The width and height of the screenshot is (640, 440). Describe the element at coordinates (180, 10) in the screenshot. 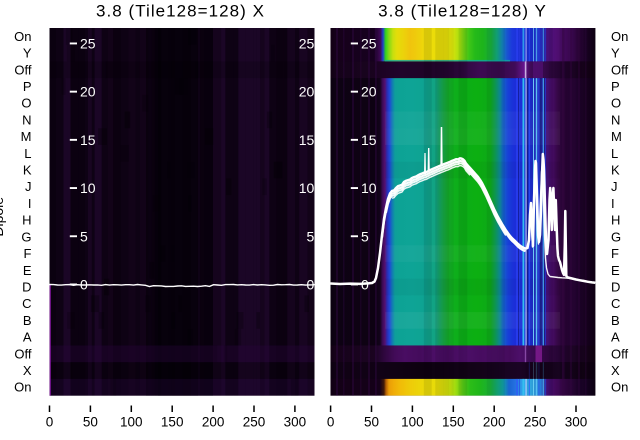

I see `svg-text: 3.8 (Tile128=128) X` at that location.